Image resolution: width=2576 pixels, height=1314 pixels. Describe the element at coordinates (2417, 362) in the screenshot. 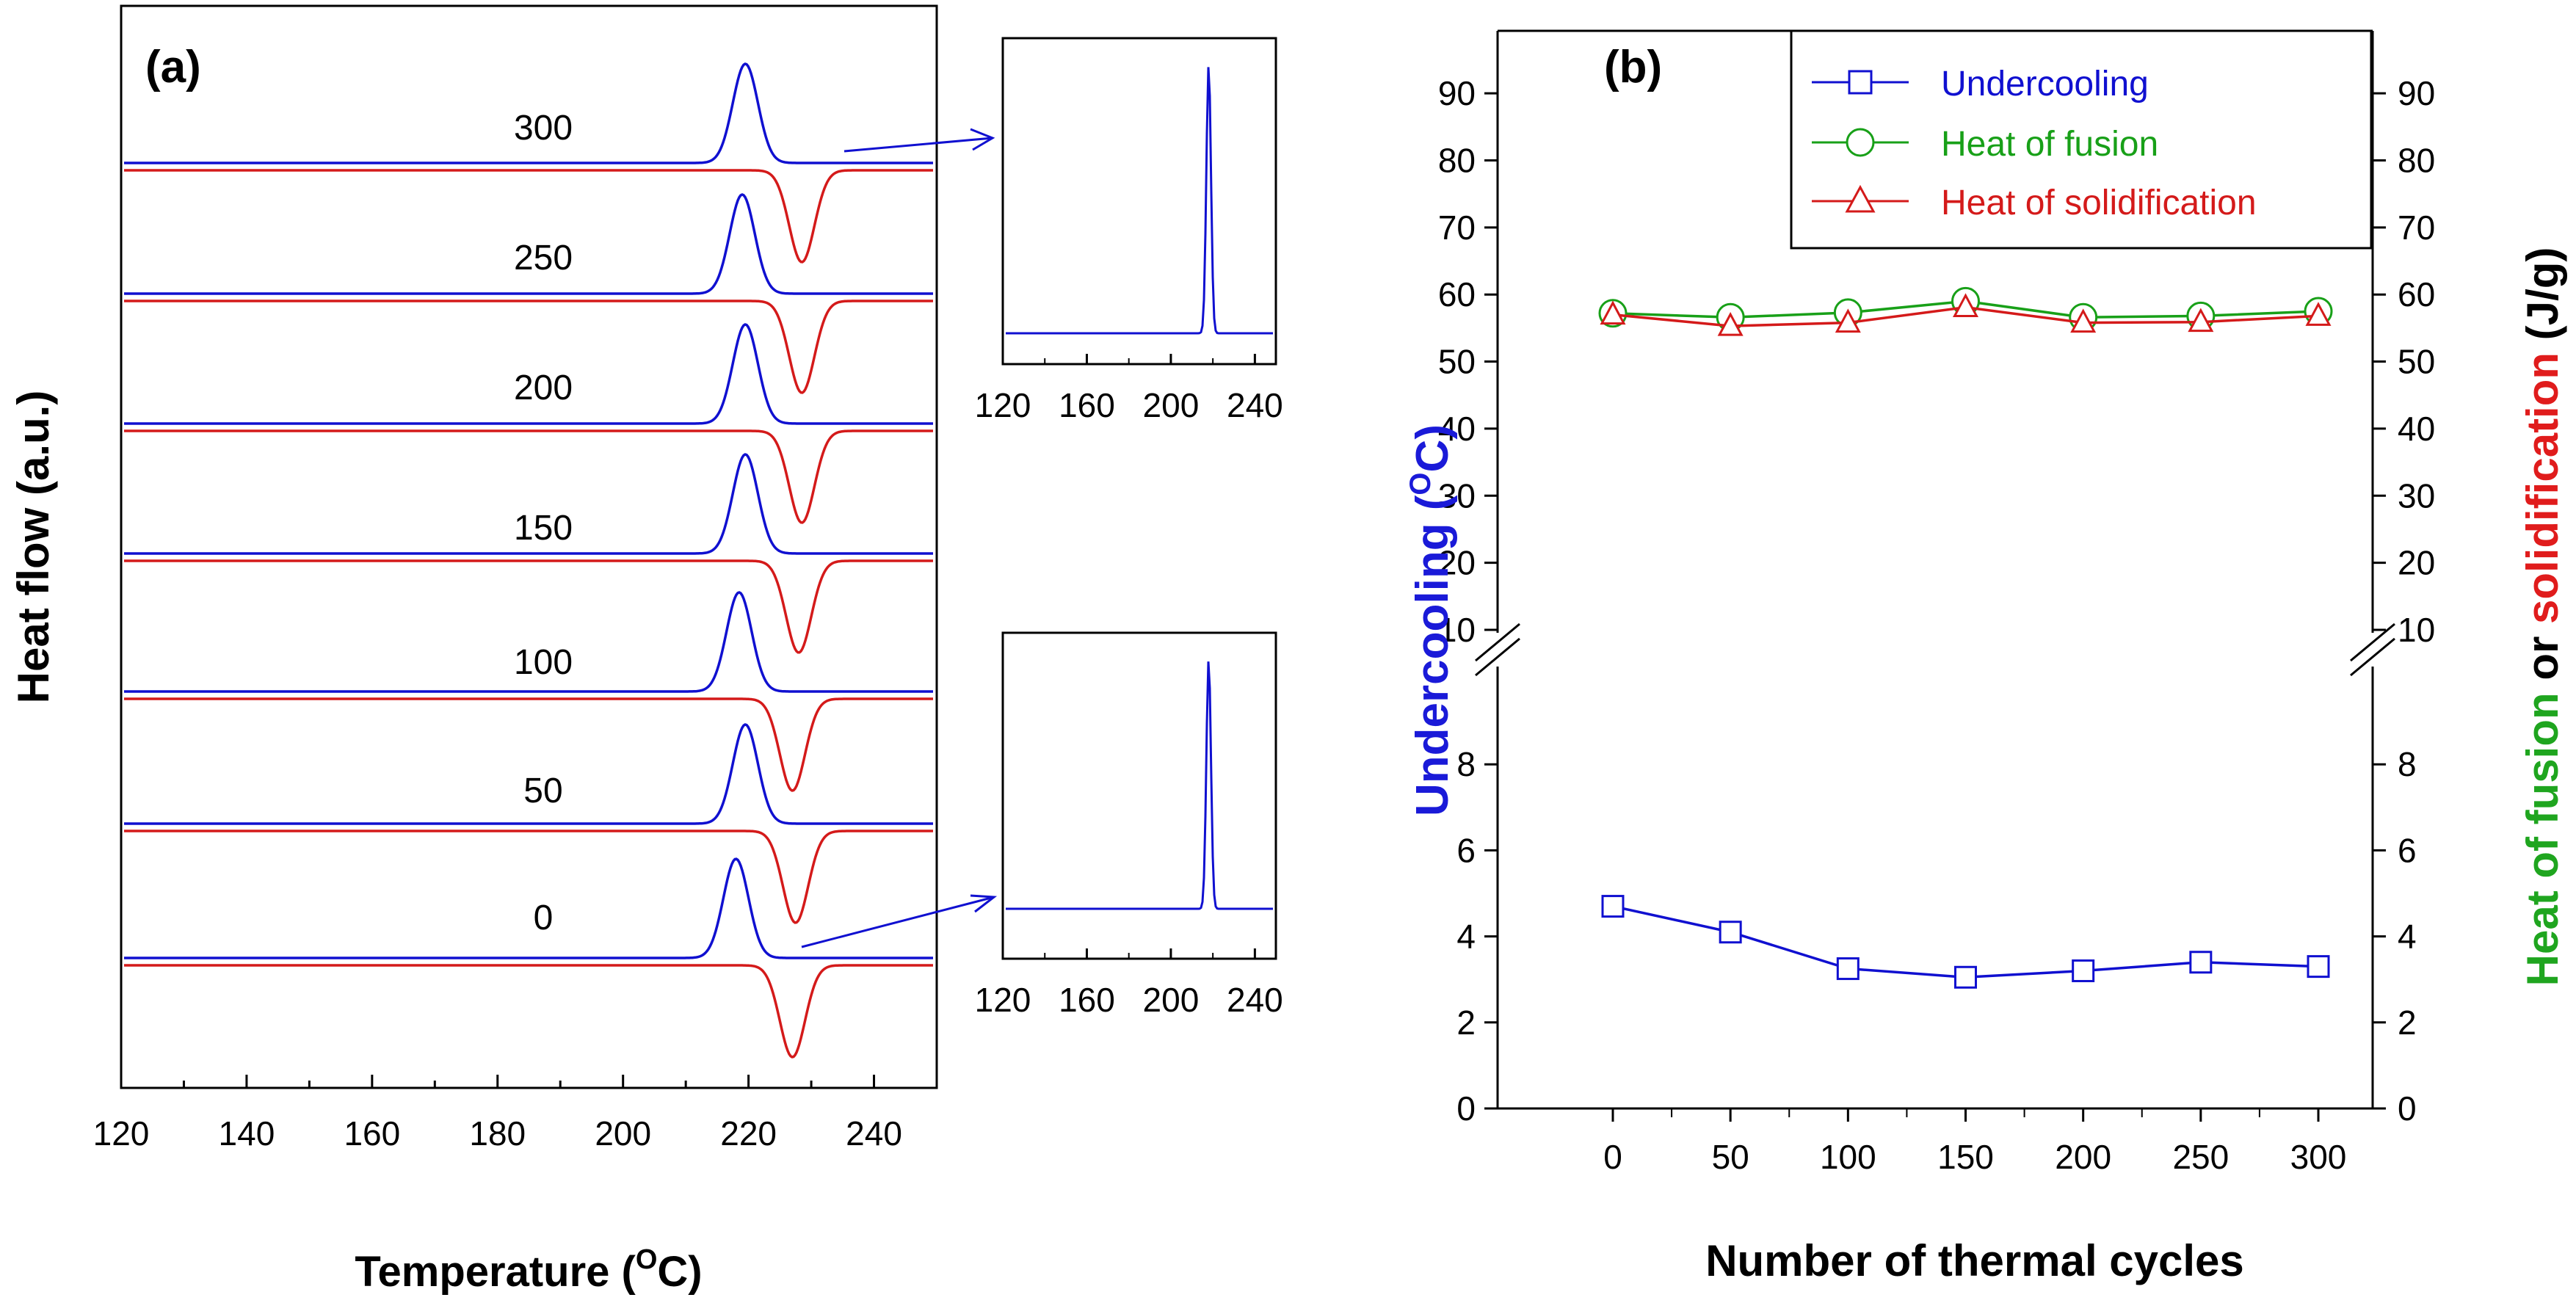

I see `y-tick-label-right: 50` at that location.